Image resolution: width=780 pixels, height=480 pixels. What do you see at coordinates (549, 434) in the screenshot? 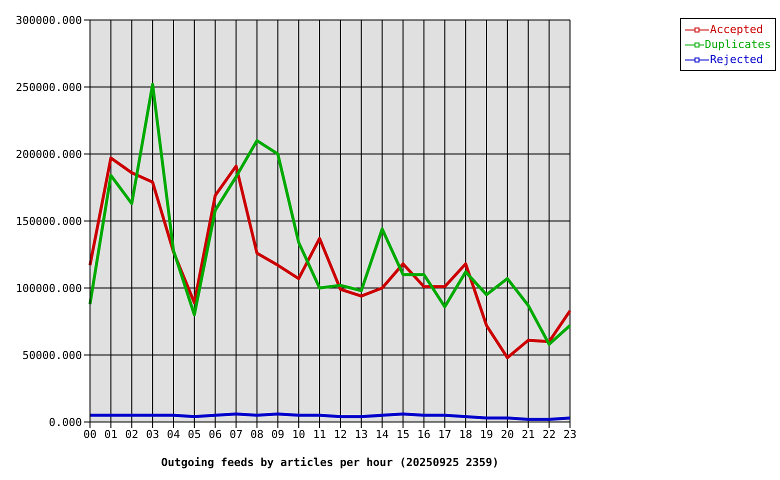
I see `x-tick-label: 22` at bounding box center [549, 434].